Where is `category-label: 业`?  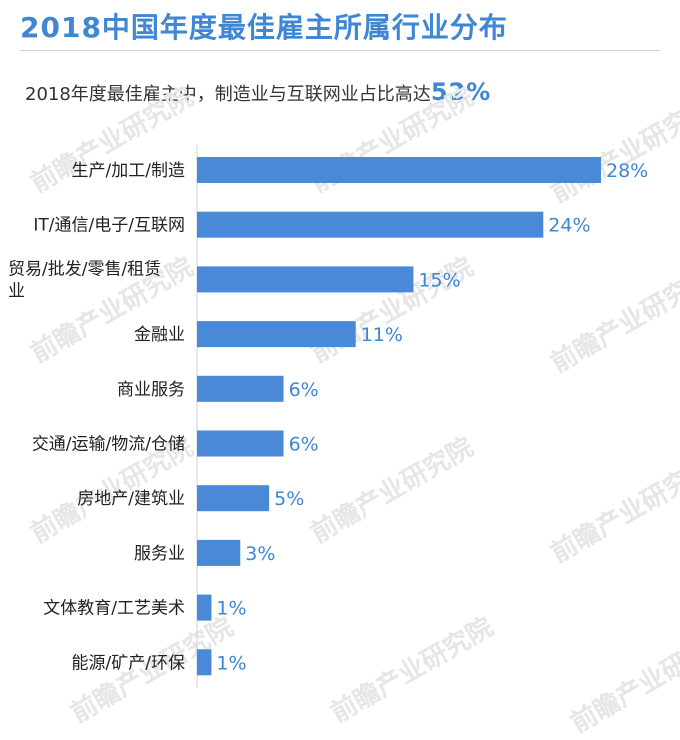 category-label: 业 is located at coordinates (16, 291).